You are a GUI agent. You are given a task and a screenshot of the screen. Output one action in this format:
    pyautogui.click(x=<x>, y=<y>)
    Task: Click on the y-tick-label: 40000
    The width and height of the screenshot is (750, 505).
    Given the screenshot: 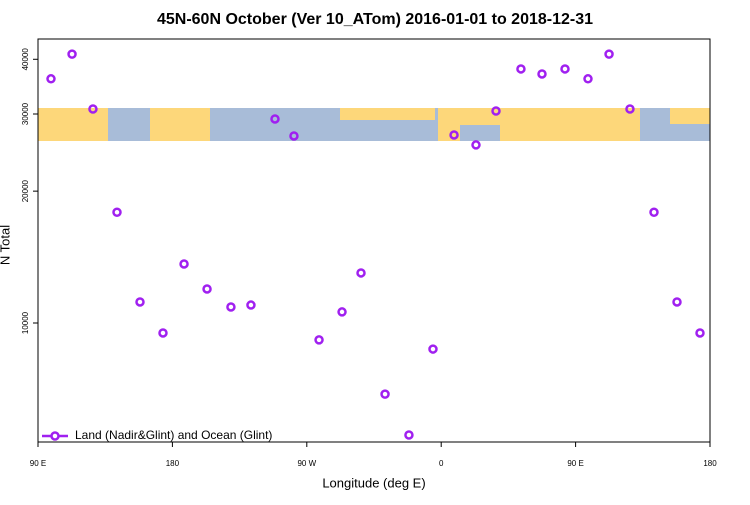 What is the action you would take?
    pyautogui.click(x=25, y=59)
    